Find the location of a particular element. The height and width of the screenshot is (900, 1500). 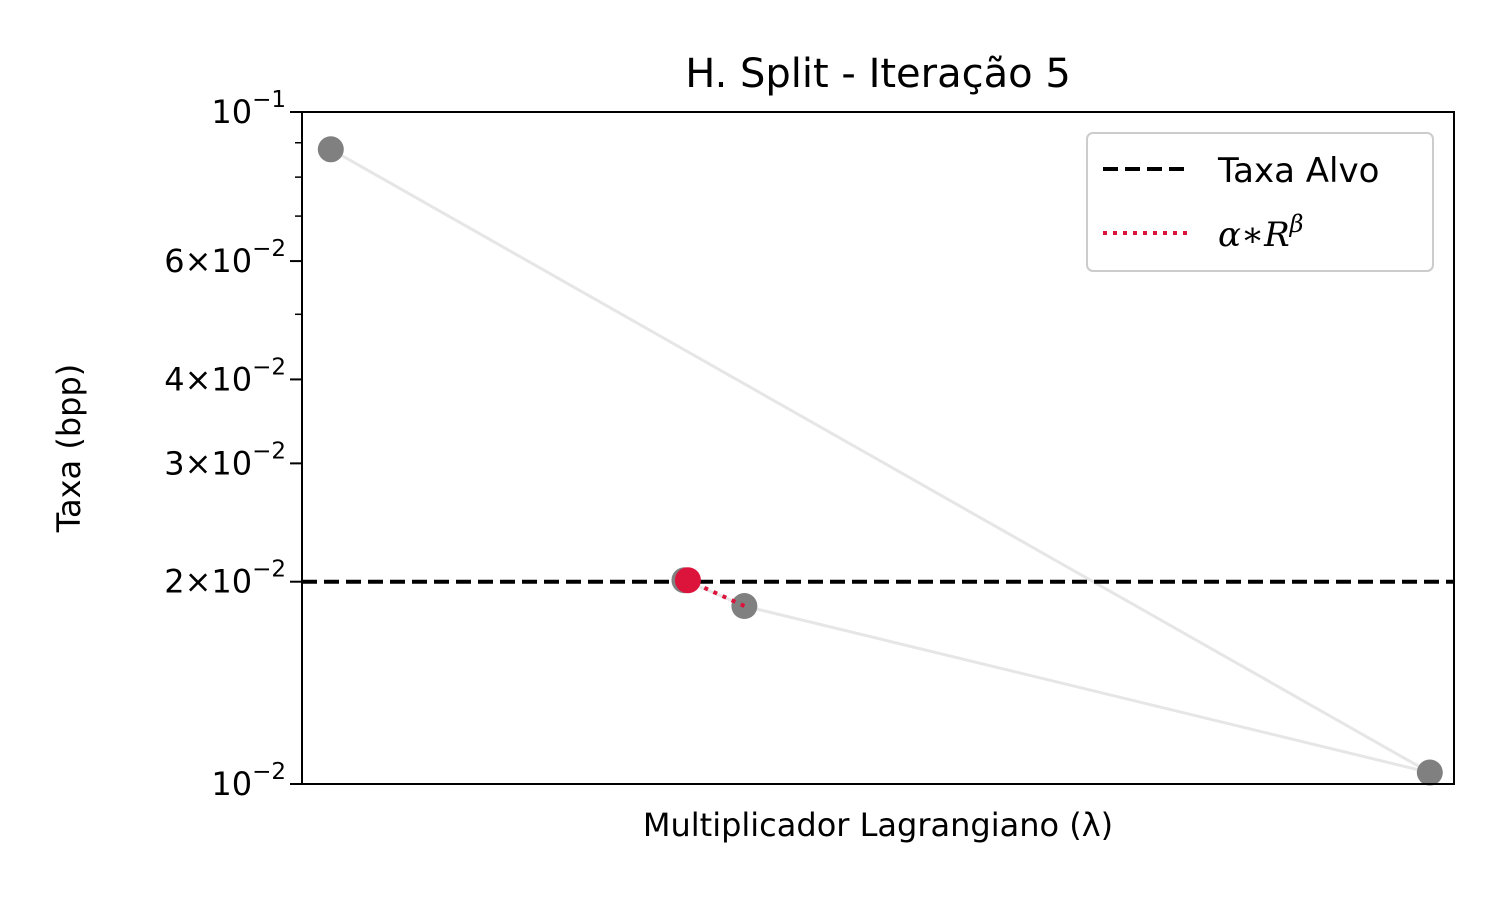

y-axis: 10−16×10−24×10−23×10−22×10−210−2 is located at coordinates (233, 445).